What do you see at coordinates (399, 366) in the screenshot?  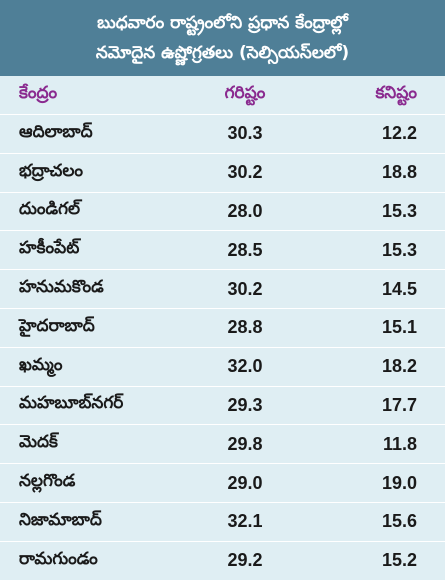 I see `row-min-cell: 18.2` at bounding box center [399, 366].